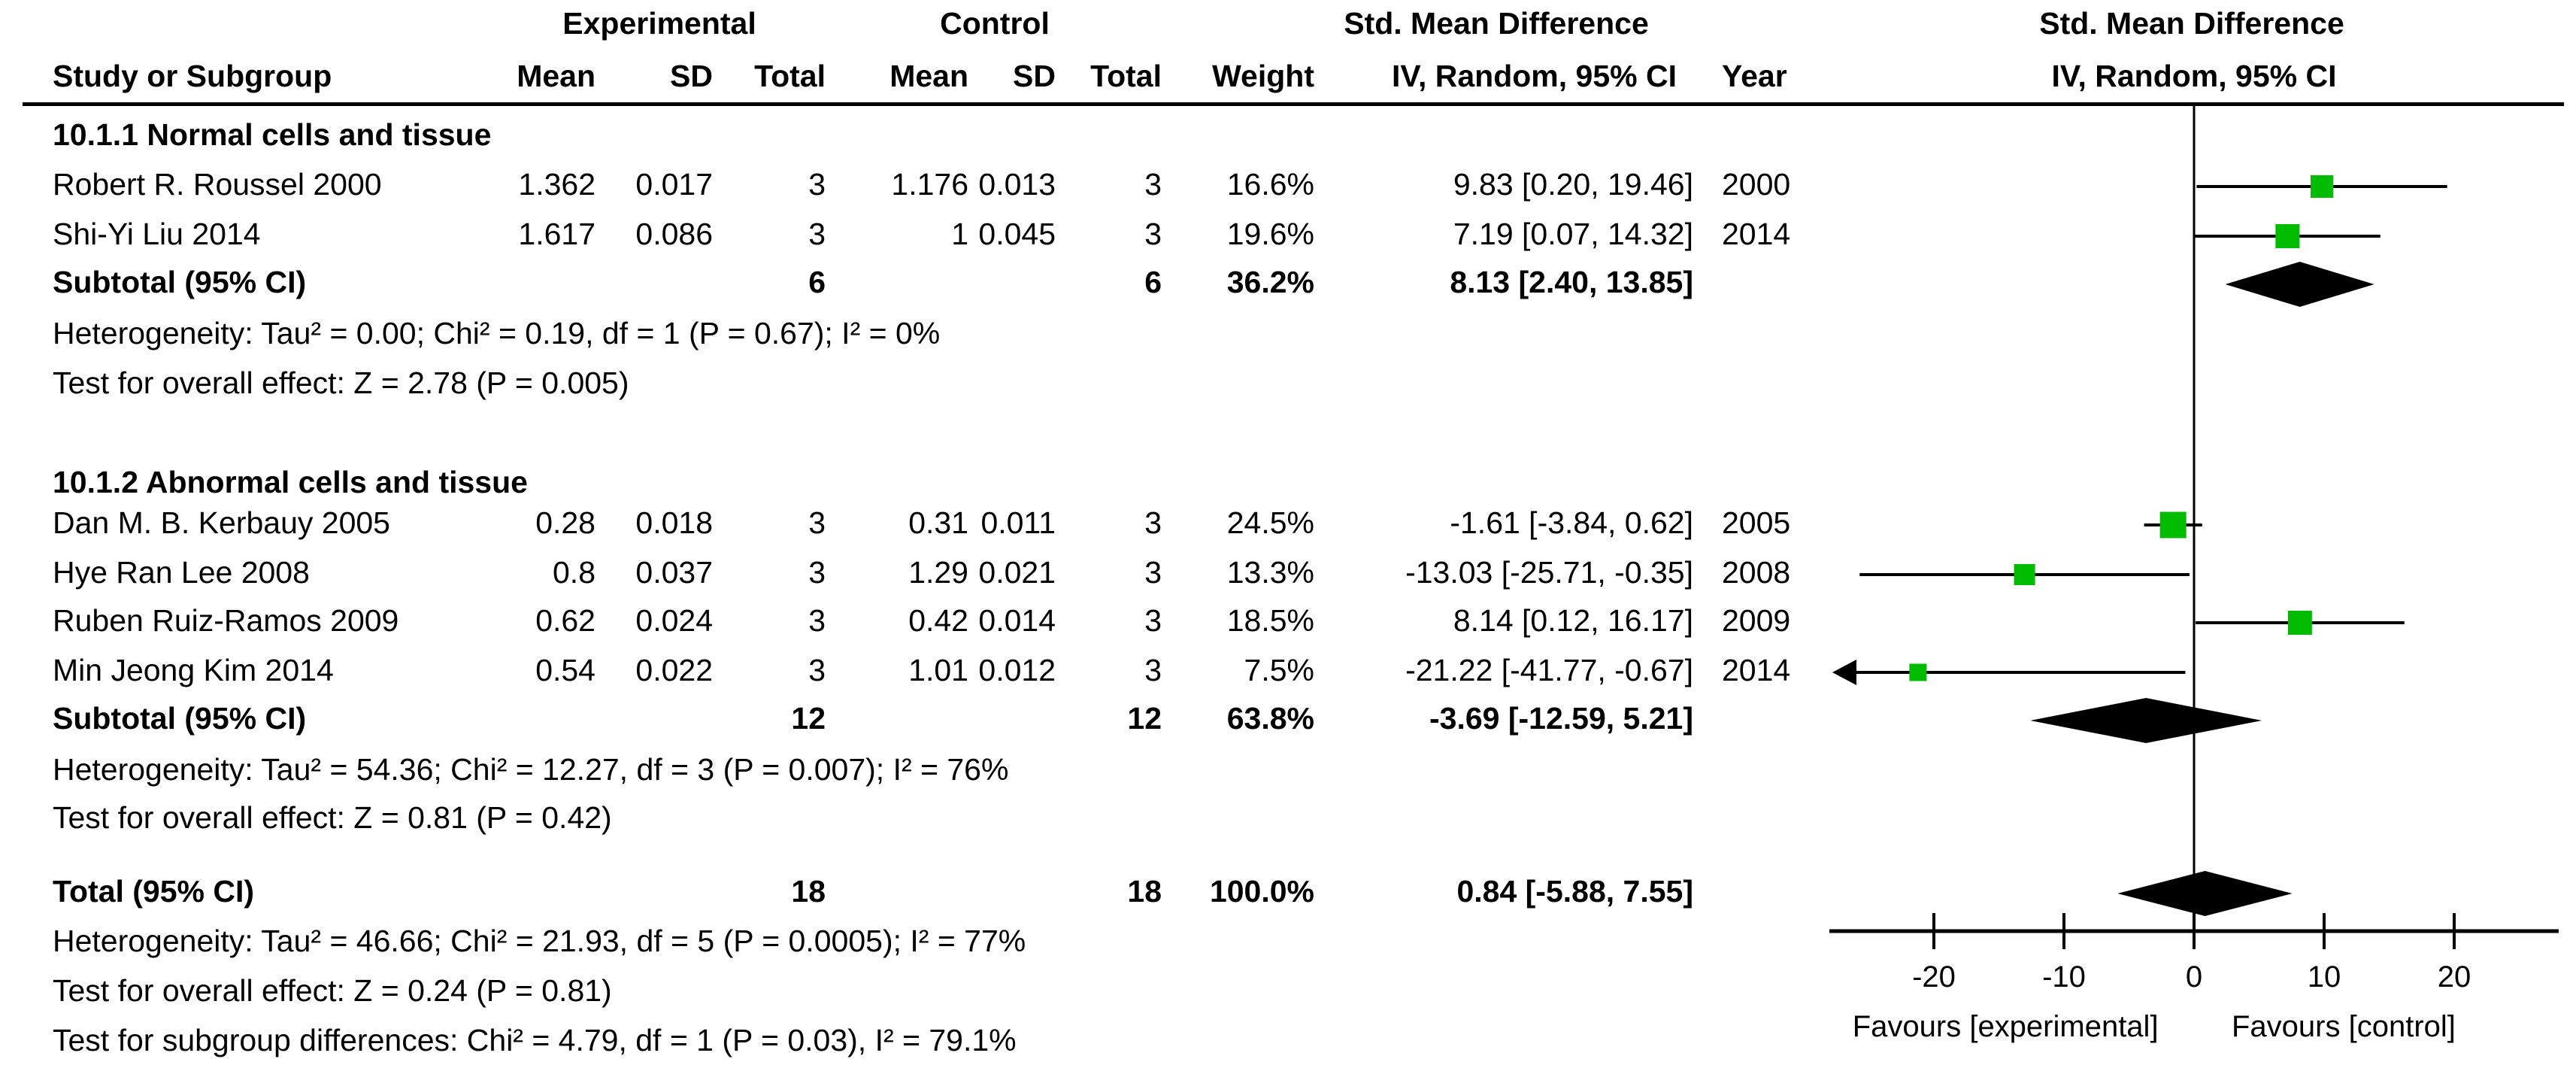 This screenshot has width=2576, height=1071. I want to click on study-name: Robert R. Roussel 2000, so click(217, 184).